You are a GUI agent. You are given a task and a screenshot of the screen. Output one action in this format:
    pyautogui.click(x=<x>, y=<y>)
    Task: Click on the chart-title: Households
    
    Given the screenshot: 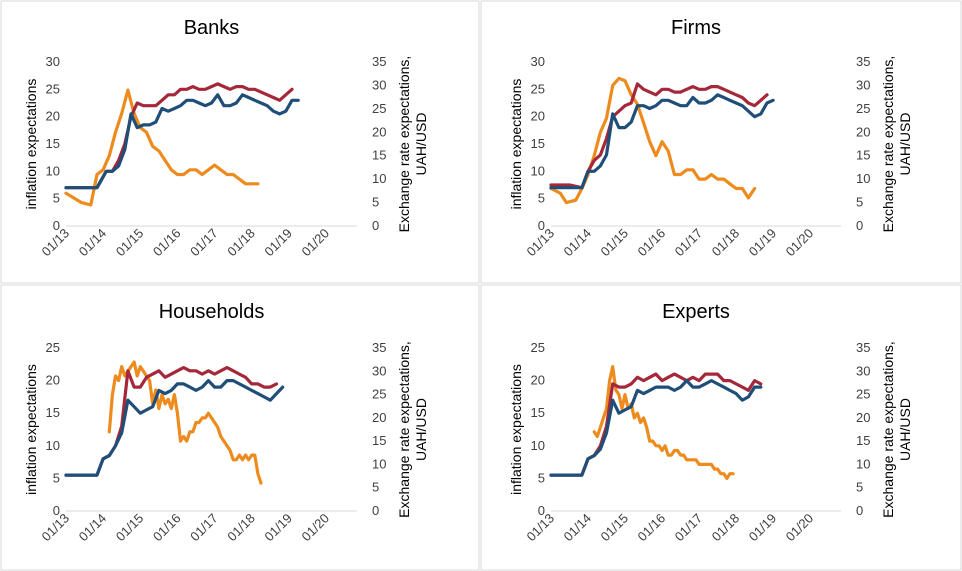 What is the action you would take?
    pyautogui.click(x=212, y=312)
    